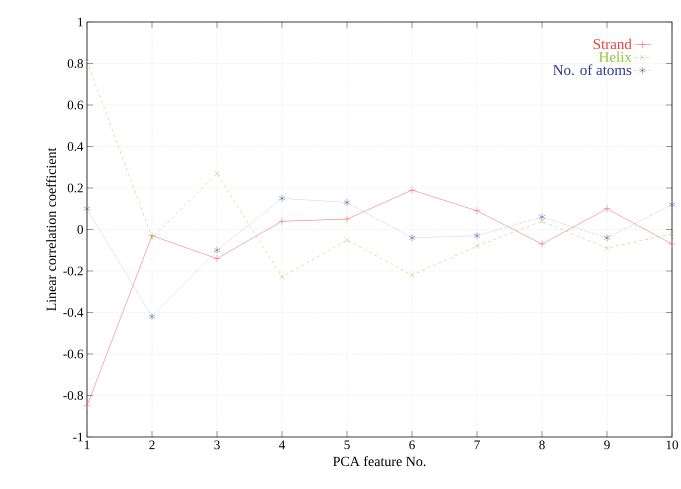 Image resolution: width=681 pixels, height=489 pixels. Describe the element at coordinates (76, 105) in the screenshot. I see `y-tick-label: 0.6` at that location.